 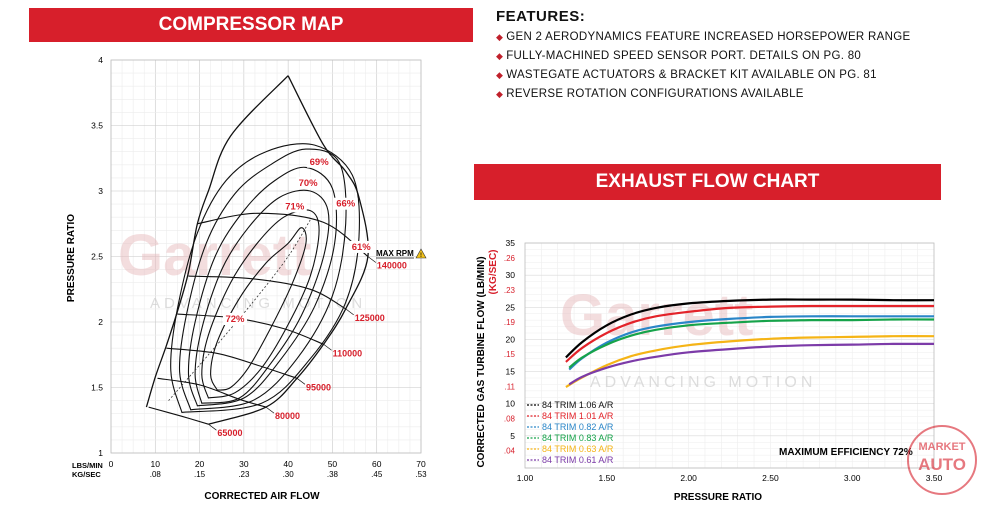 I want to click on market-auto-badge: MARKET AUTO, so click(x=942, y=460).